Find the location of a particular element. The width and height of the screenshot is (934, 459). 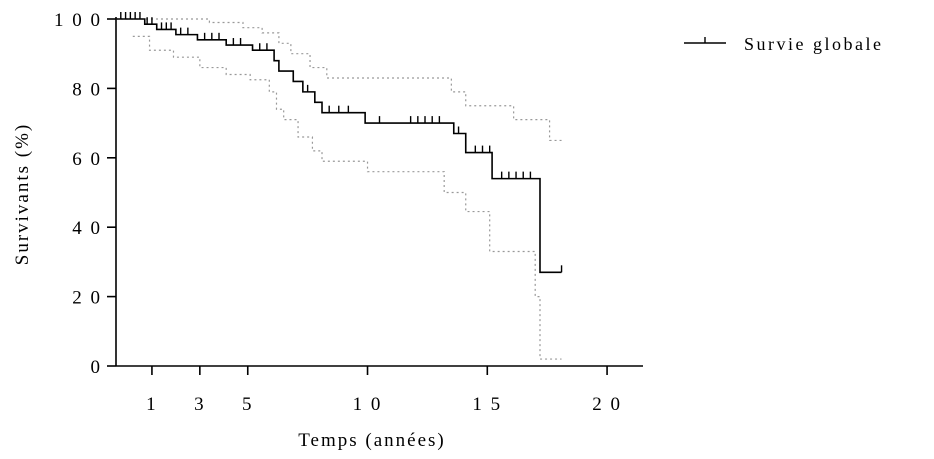

x-tick-label: 5 is located at coordinates (248, 404).